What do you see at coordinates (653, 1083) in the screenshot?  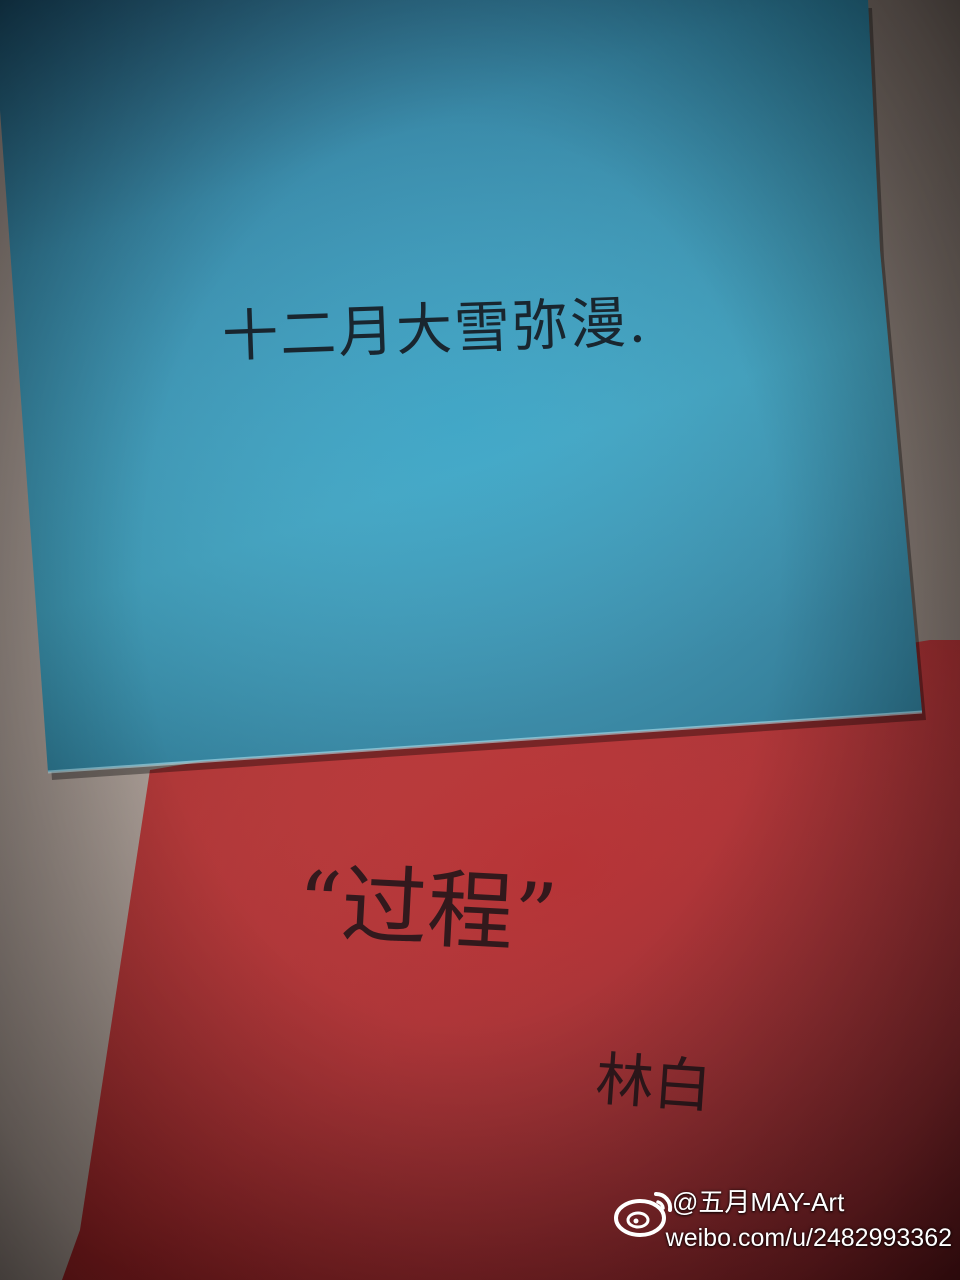 I see `red-note-author: 林白` at bounding box center [653, 1083].